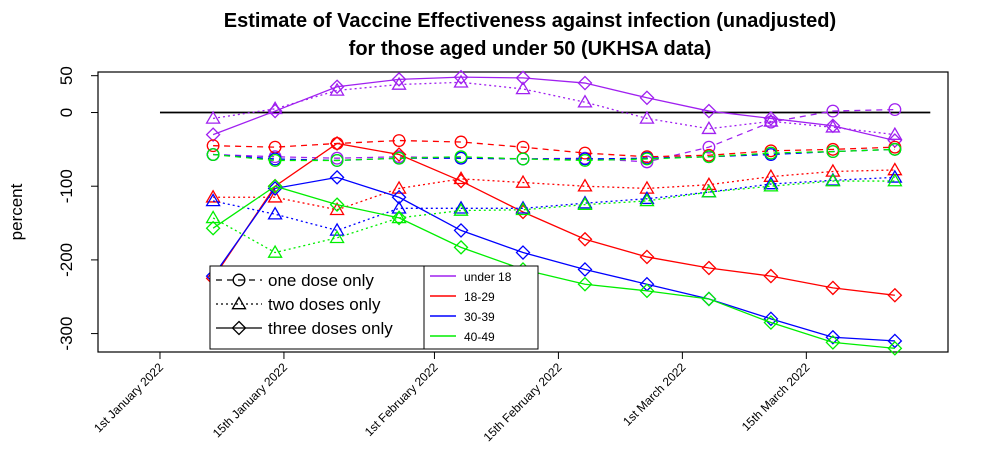  I want to click on series-40-49-two-doses-only, so click(554, 215).